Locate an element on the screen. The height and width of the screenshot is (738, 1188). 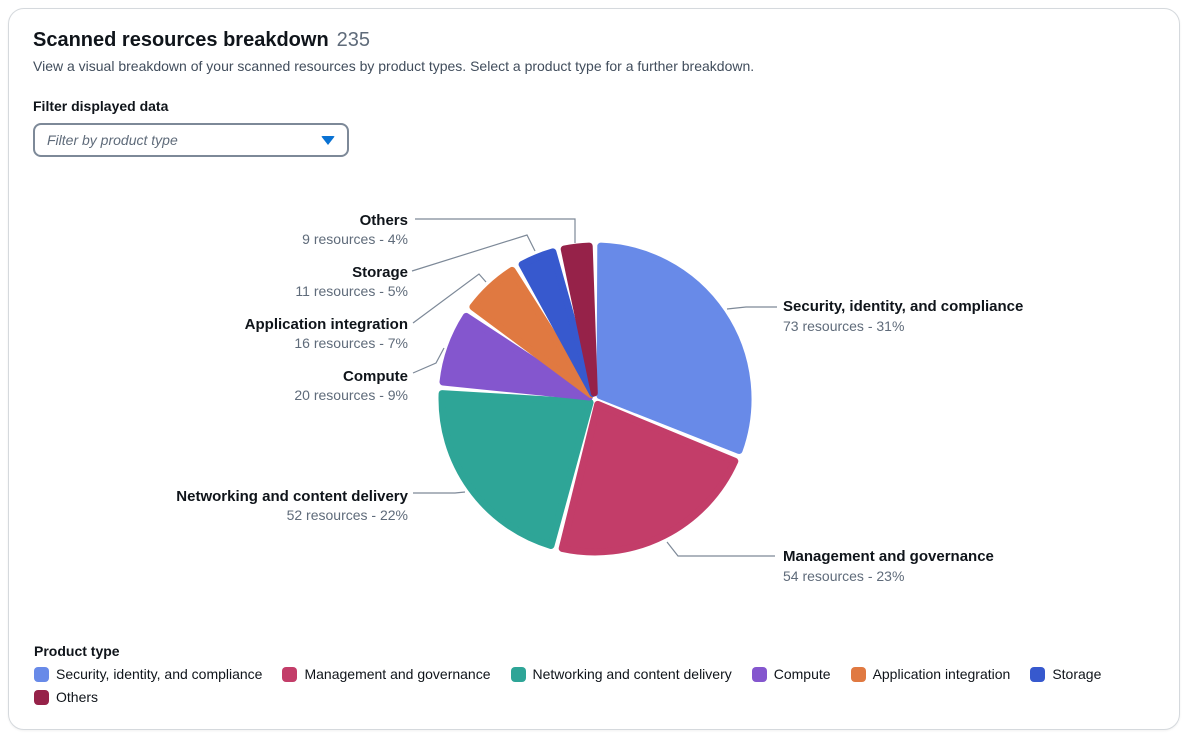
legend-item-label: Management and governance is located at coordinates (397, 674).